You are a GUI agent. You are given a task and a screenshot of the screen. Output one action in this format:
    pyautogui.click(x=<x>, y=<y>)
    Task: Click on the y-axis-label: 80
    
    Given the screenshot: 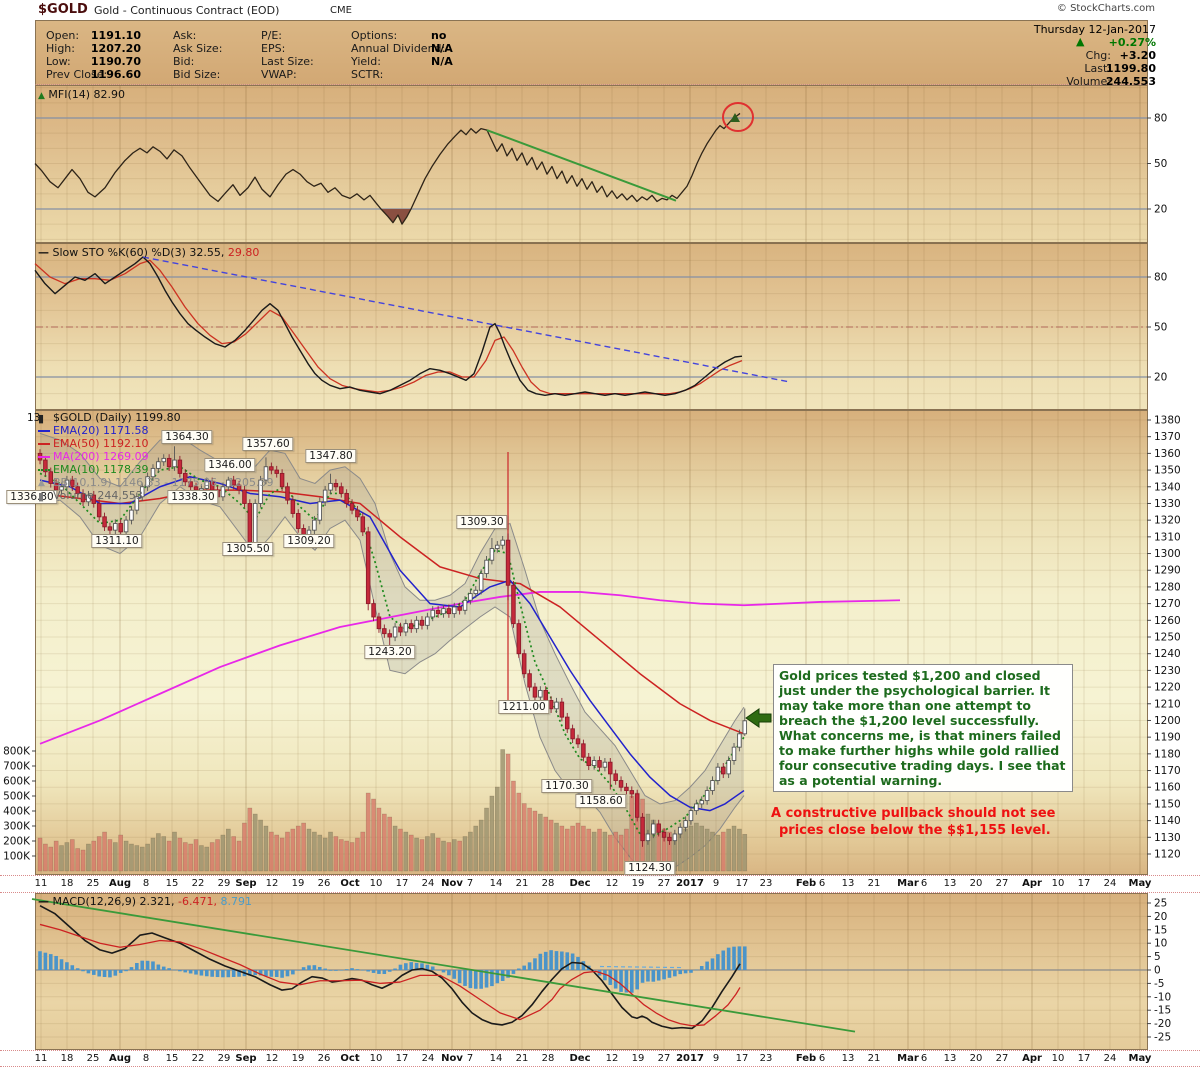 What is the action you would take?
    pyautogui.click(x=1160, y=278)
    